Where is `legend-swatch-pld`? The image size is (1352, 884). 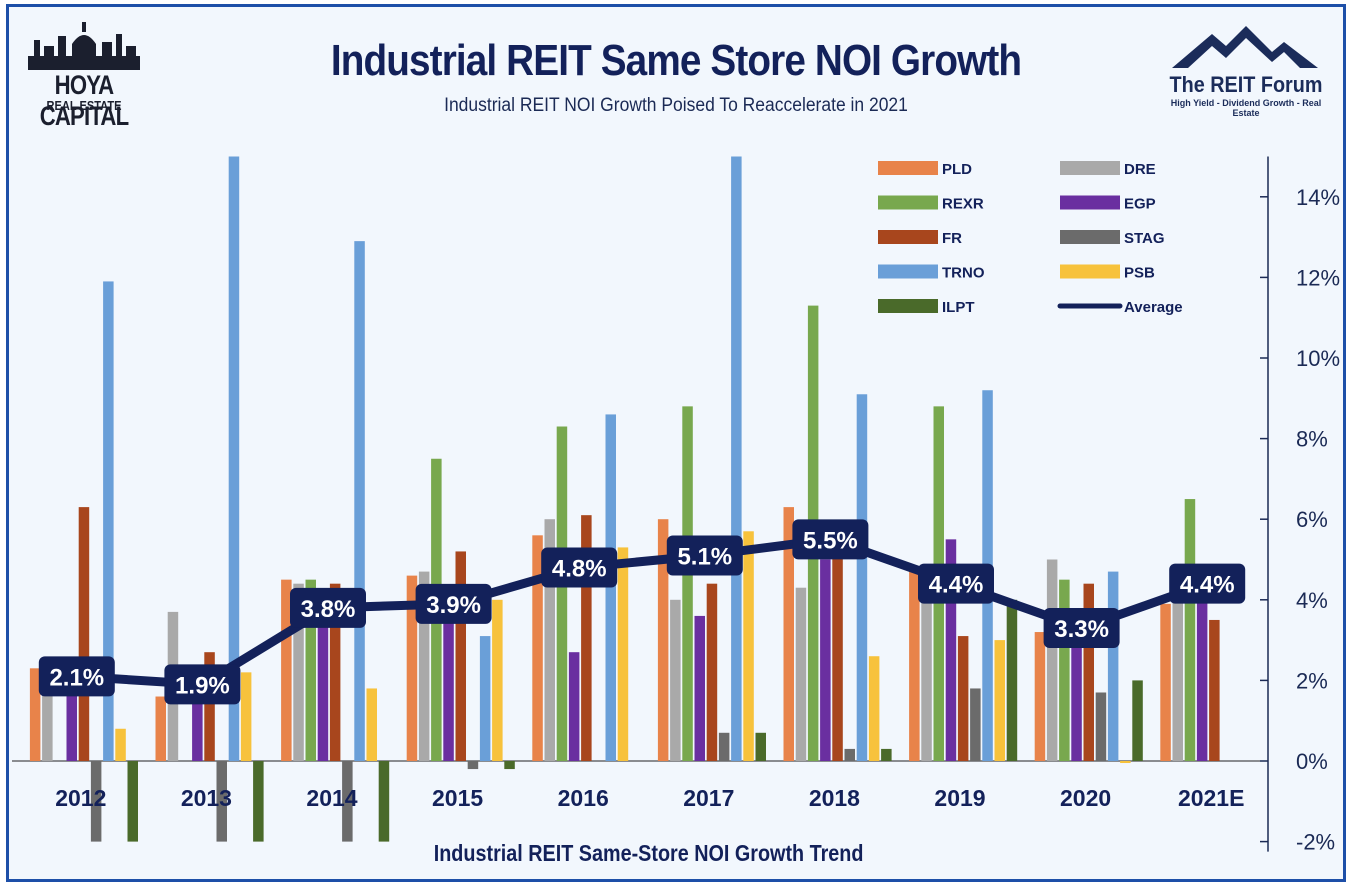
legend-swatch-pld is located at coordinates (908, 168).